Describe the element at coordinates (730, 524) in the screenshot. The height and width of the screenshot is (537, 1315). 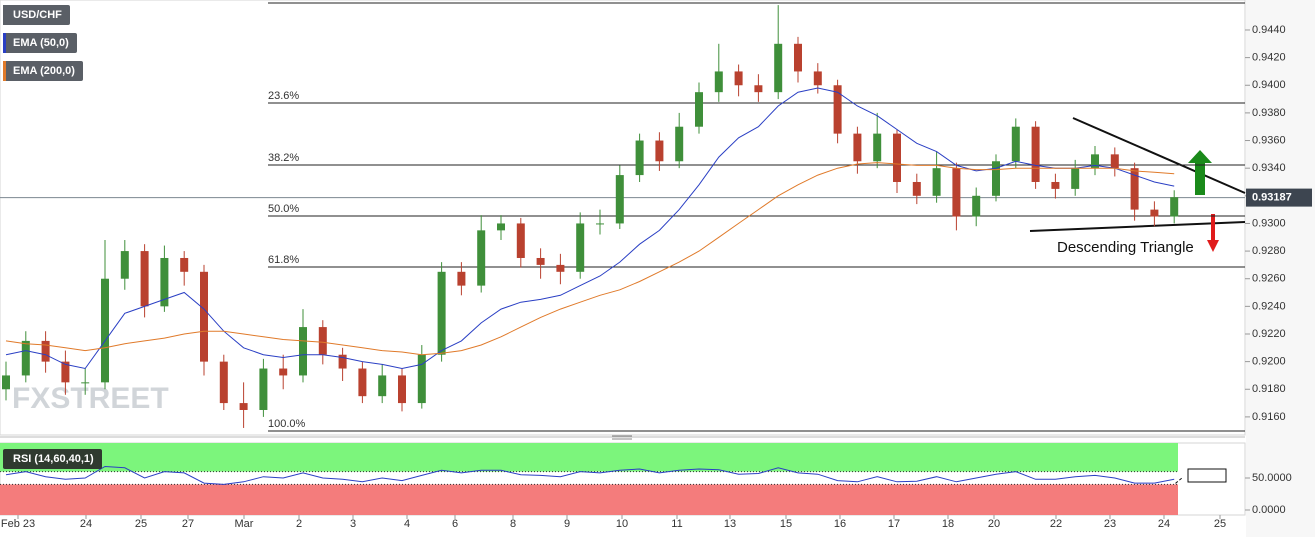
I see `x-tick-label: 13` at that location.